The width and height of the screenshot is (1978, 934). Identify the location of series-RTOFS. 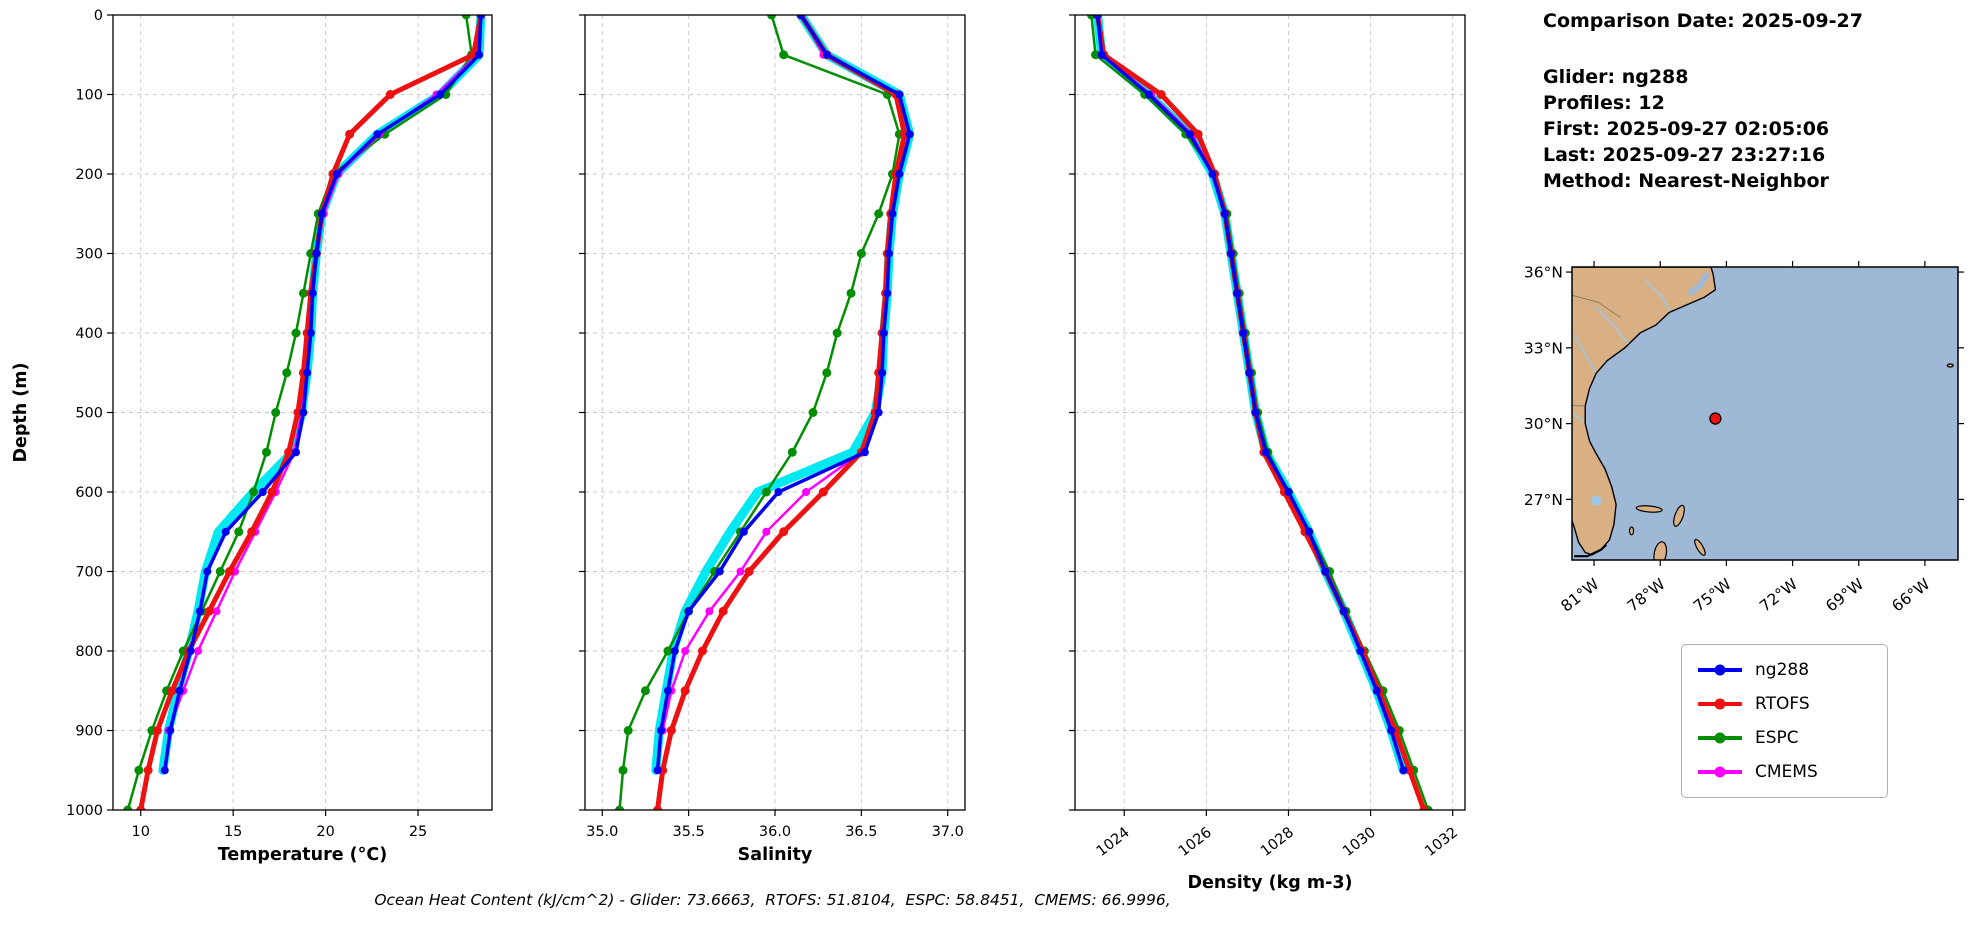
(311, 412).